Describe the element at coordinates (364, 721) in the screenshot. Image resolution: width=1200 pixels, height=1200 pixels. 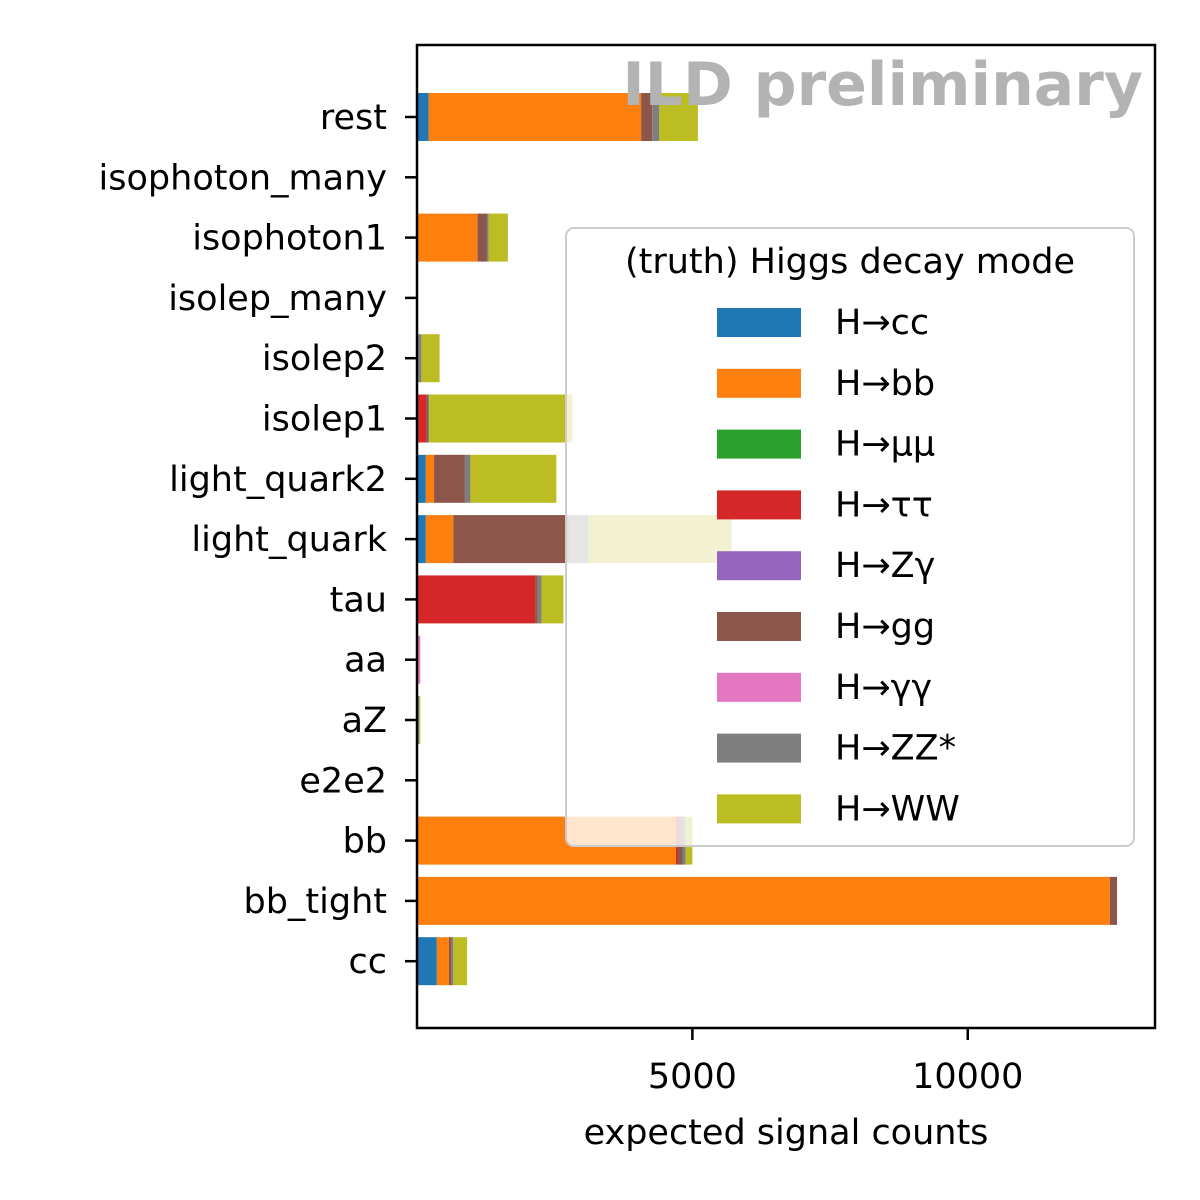
I see `y-tick-label: aZ` at that location.